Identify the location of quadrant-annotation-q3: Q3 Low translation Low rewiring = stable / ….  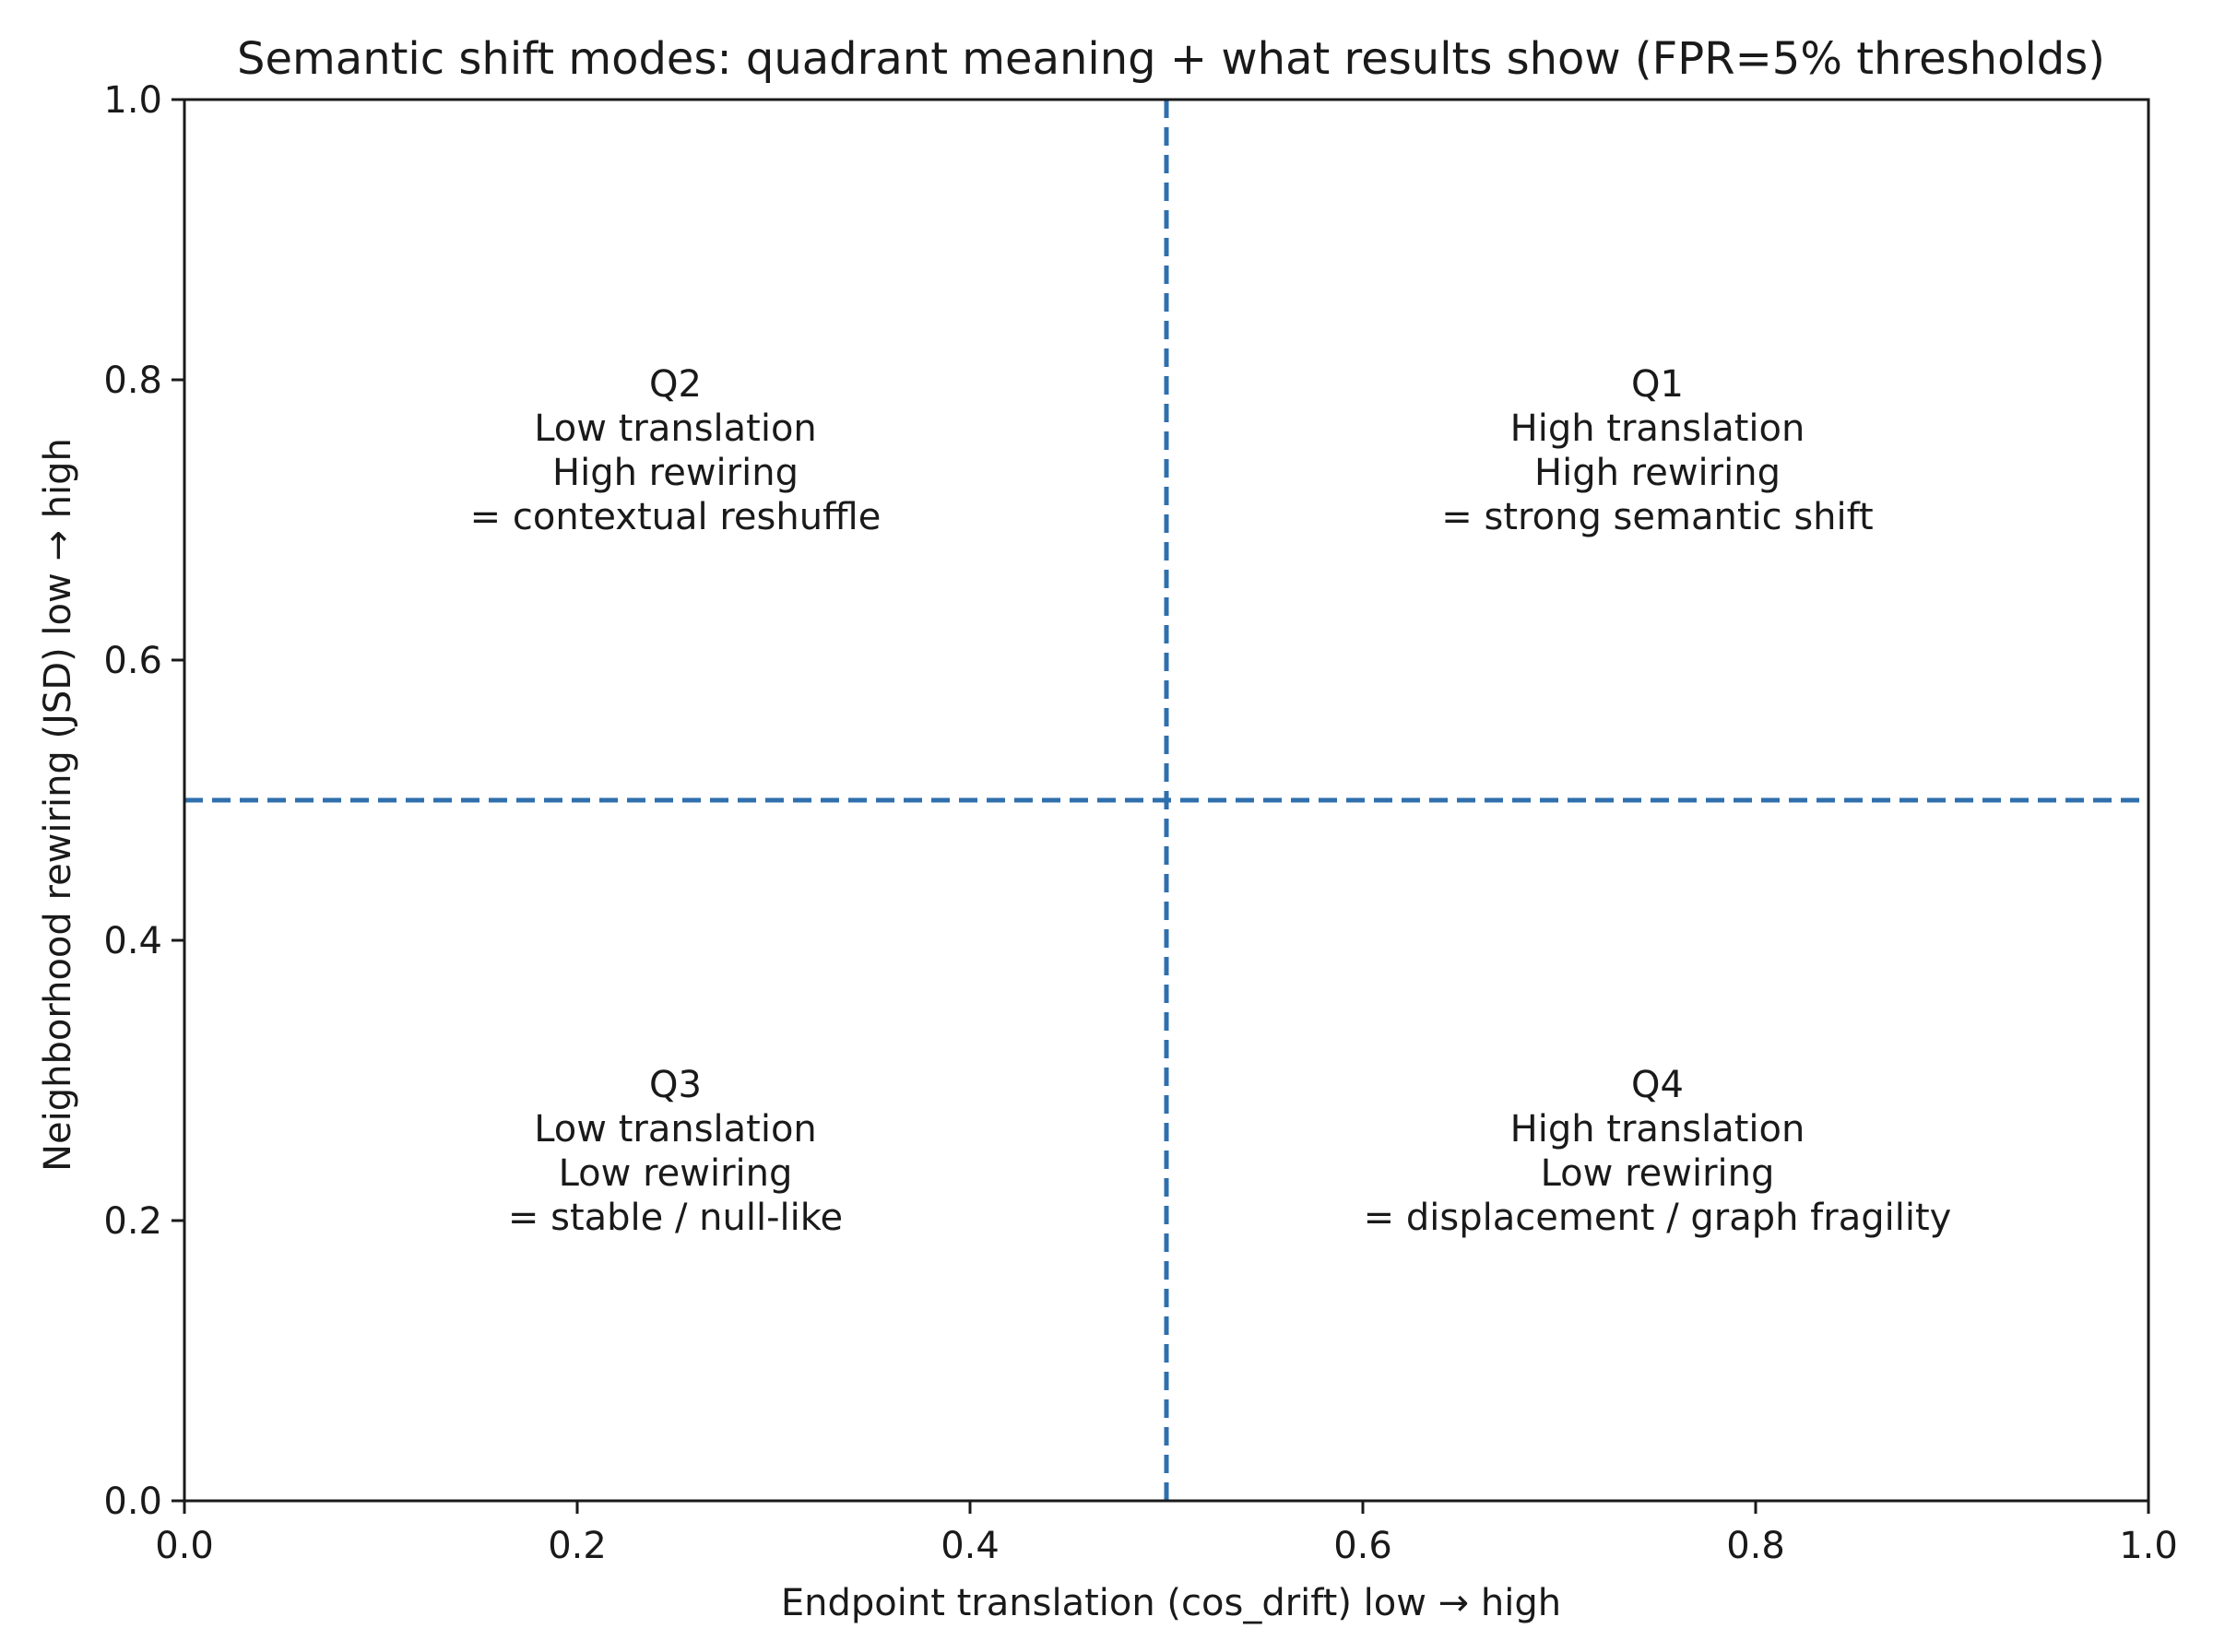
(675, 1151).